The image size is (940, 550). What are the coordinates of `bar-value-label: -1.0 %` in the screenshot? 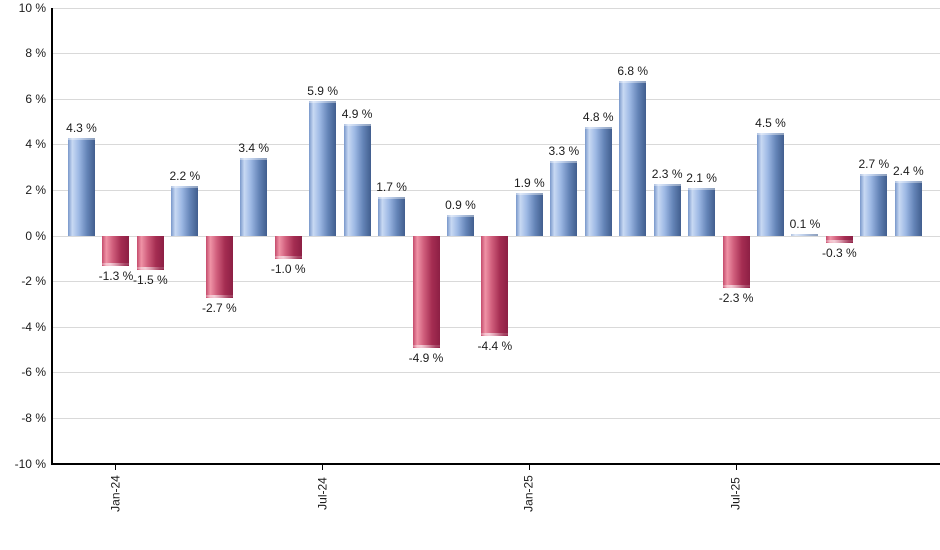 It's located at (288, 268).